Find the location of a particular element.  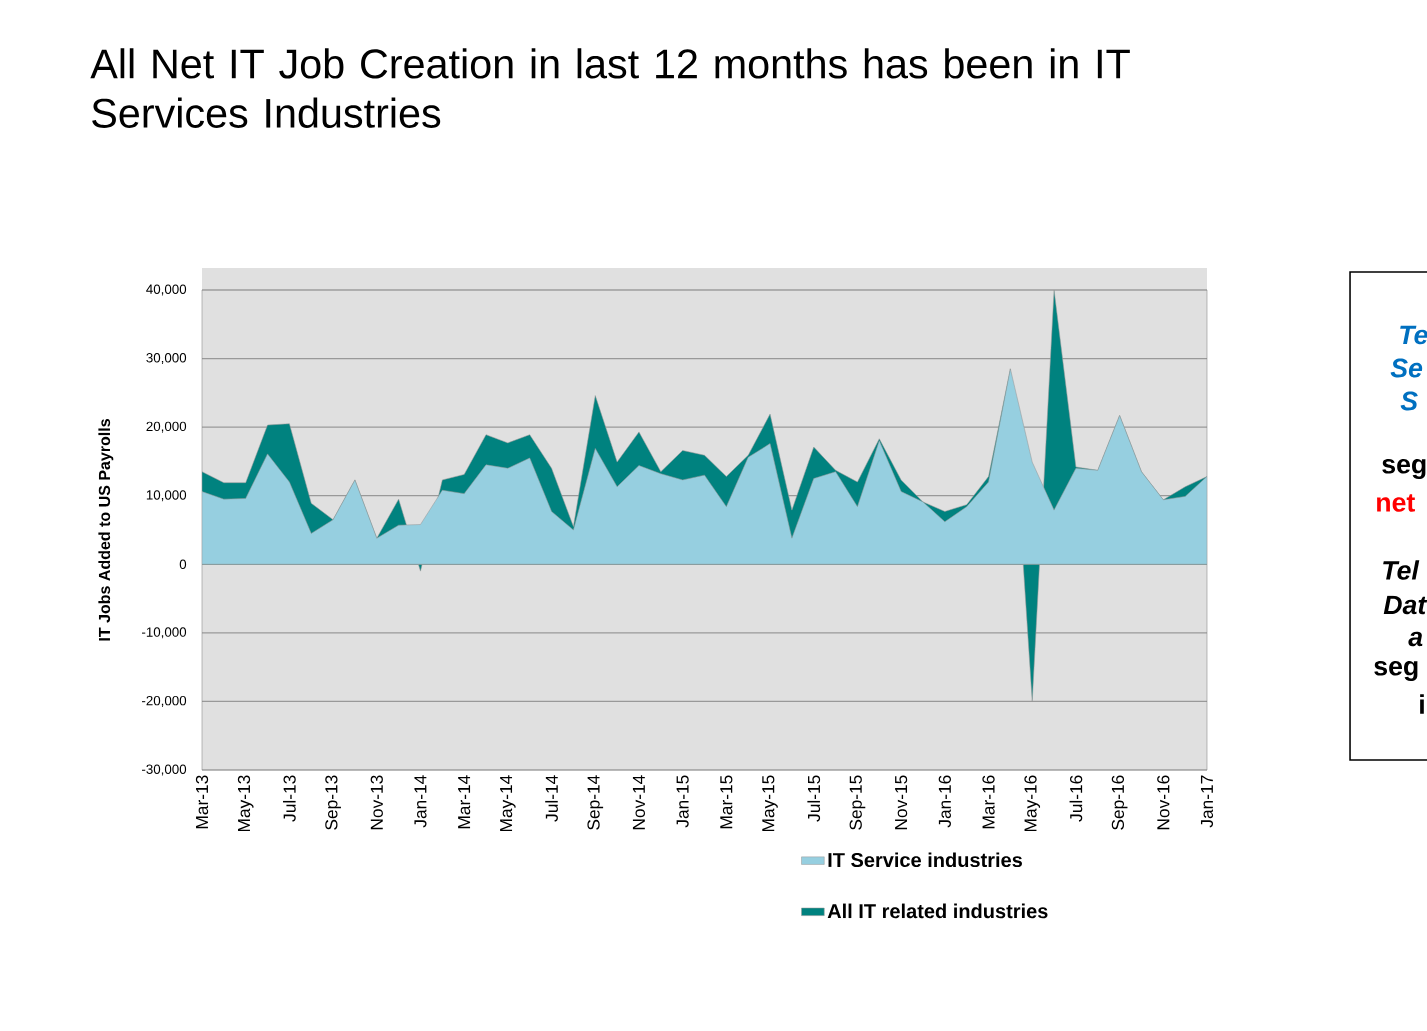

y-axis-title: IT Jobs Added to US Payrolls is located at coordinates (106, 530).